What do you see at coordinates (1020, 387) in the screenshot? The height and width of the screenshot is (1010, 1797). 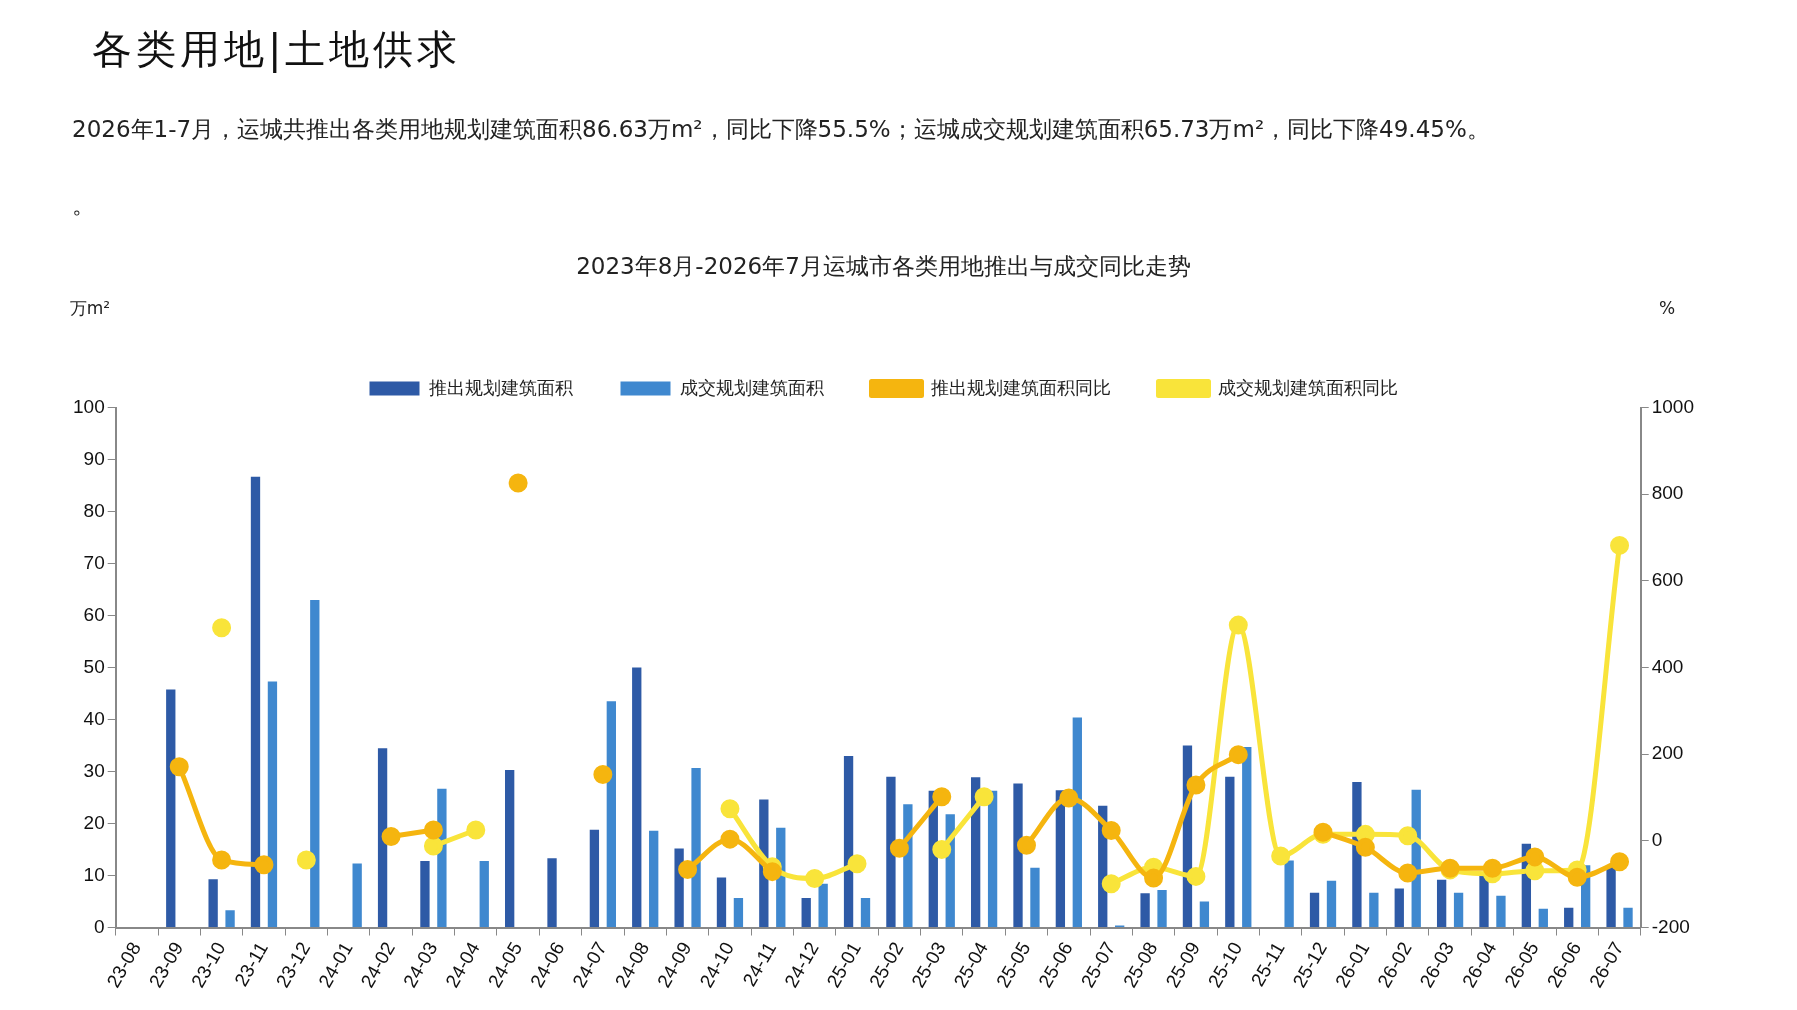 I see `legend-label: 推出规划建筑面积同比` at bounding box center [1020, 387].